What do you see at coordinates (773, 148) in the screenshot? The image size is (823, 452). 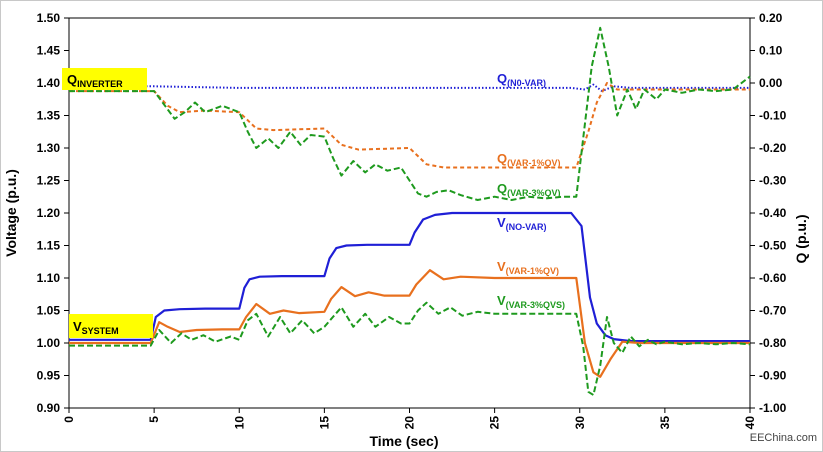 I see `y2-tick-label: -0.20` at bounding box center [773, 148].